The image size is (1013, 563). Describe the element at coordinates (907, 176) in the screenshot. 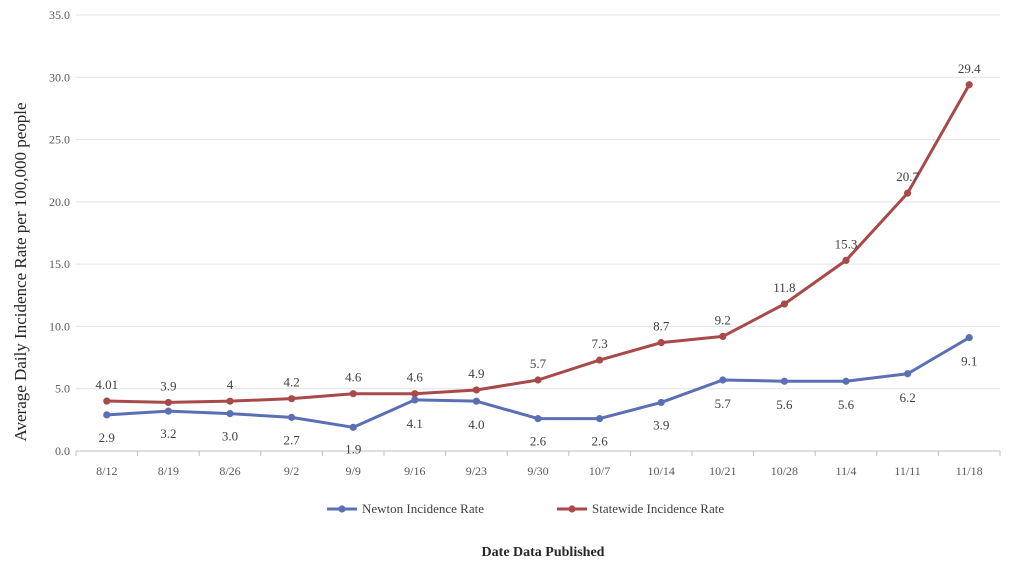

I see `data-label: 20.7` at that location.